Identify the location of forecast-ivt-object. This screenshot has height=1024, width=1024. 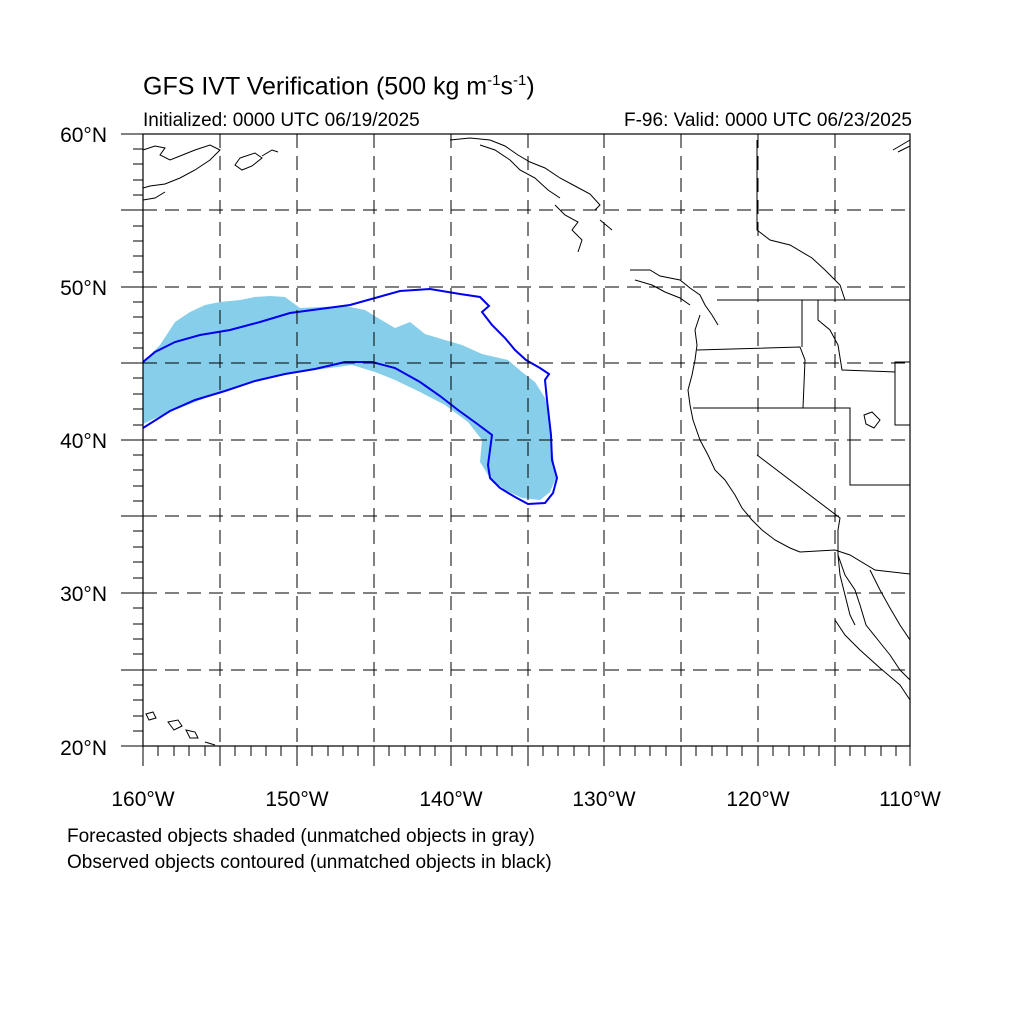
(349, 398).